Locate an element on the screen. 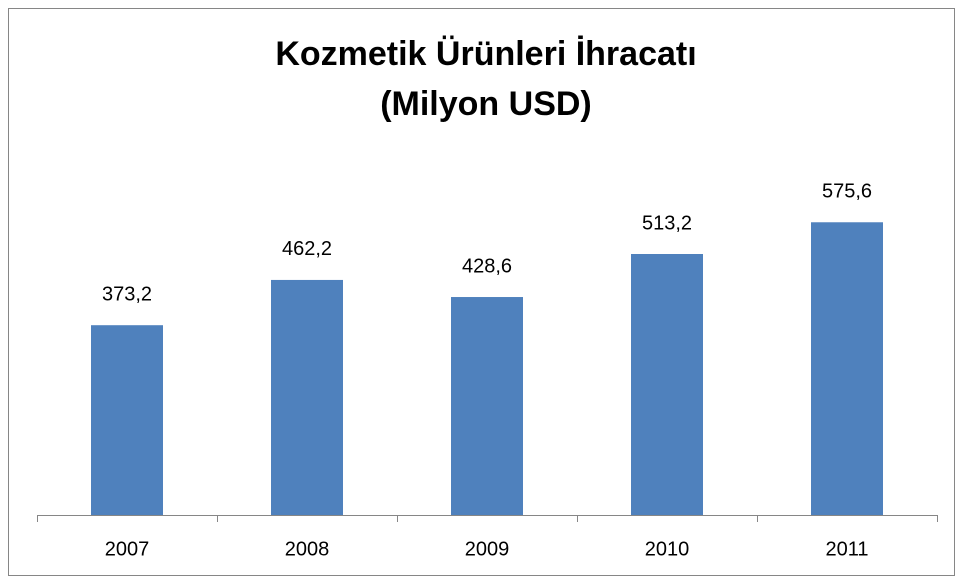 The height and width of the screenshot is (584, 963). chart-subtitle: (Milyon USD) is located at coordinates (486, 104).